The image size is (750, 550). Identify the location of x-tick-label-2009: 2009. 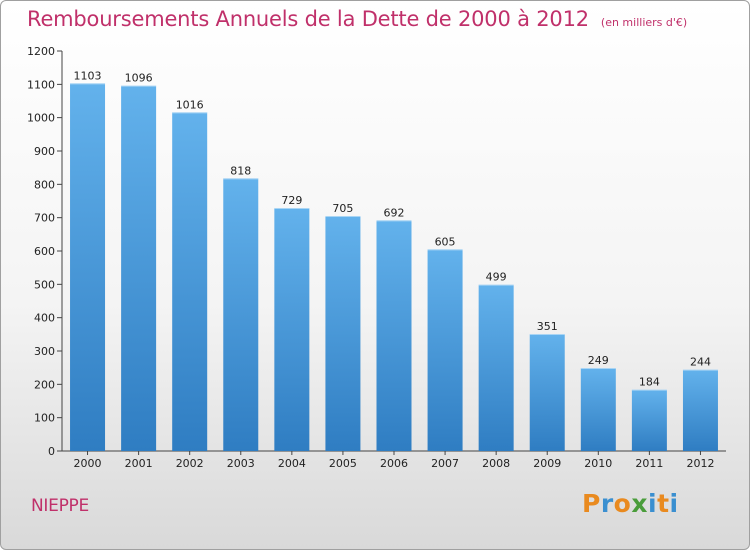
(547, 463).